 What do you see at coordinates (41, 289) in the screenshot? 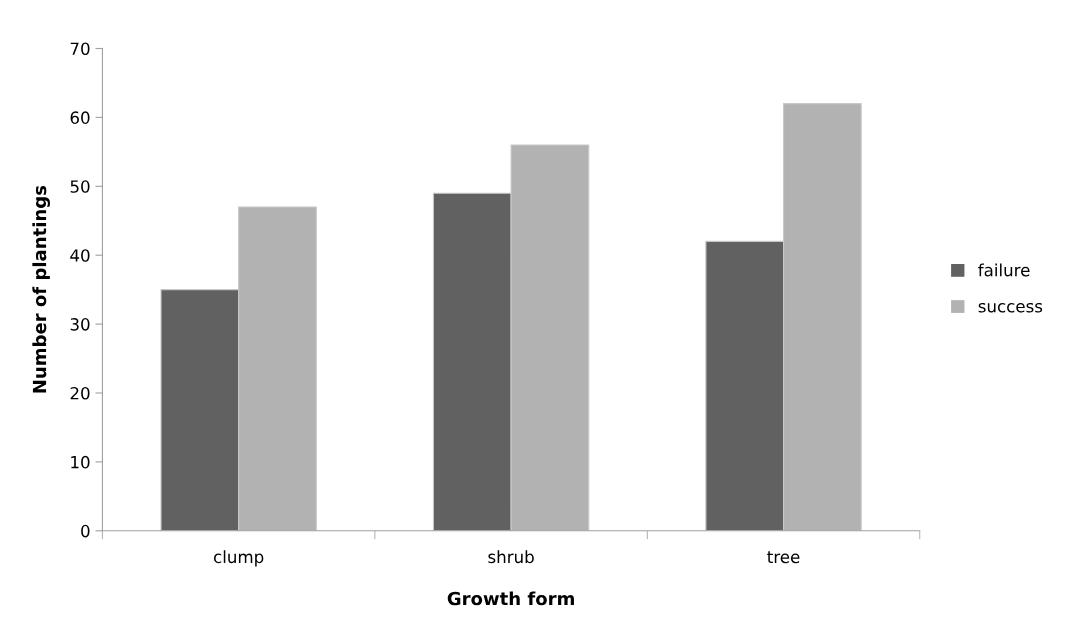
I see `y-axis-title: Number of plantings` at bounding box center [41, 289].